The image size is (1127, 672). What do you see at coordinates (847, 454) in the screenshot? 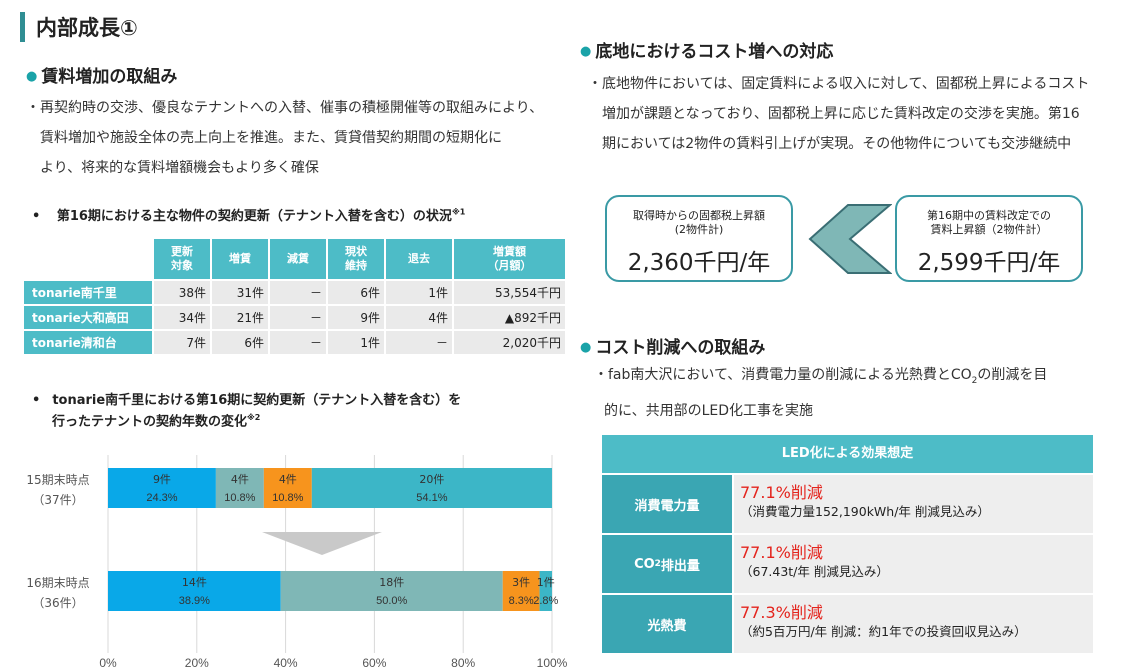
I see `led-table-title: LED化による効果想定` at bounding box center [847, 454].